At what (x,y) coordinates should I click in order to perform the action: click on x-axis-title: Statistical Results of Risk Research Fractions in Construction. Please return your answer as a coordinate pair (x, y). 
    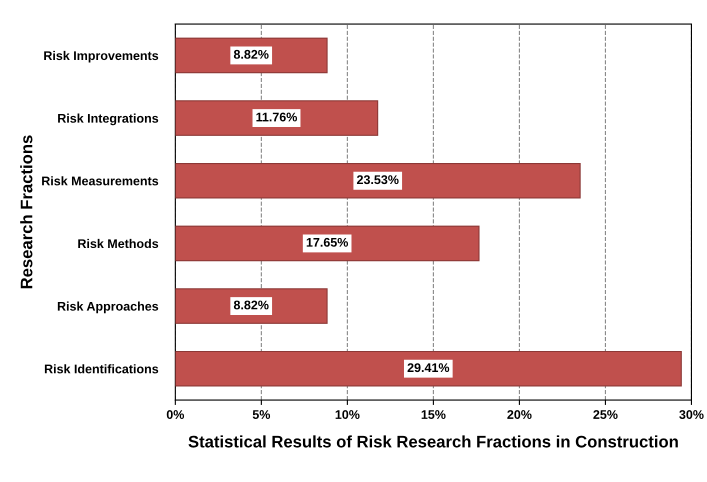
    Looking at the image, I should click on (433, 441).